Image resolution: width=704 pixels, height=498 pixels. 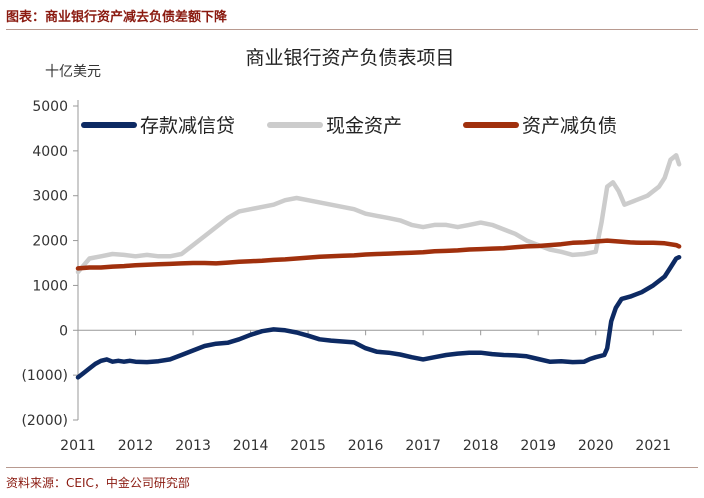 I want to click on source-note: 资料来源：CEIC，中金公司研究部, so click(x=98, y=483).